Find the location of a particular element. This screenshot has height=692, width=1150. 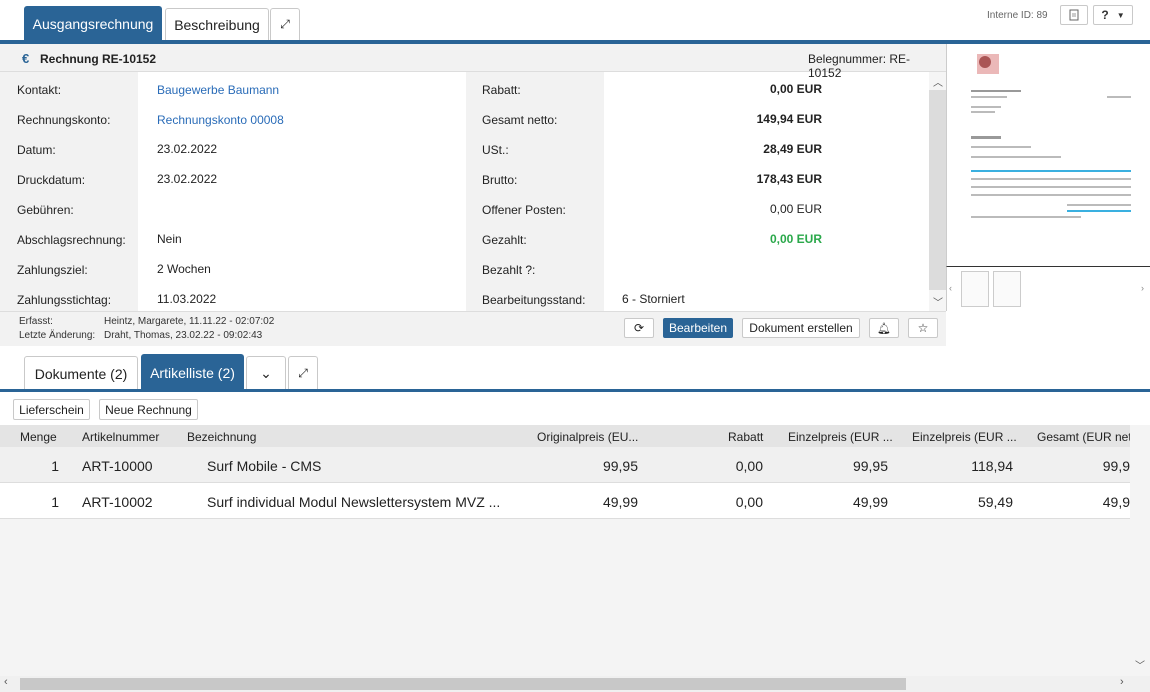

cell-originalpreis: 49,99 is located at coordinates (620, 502).